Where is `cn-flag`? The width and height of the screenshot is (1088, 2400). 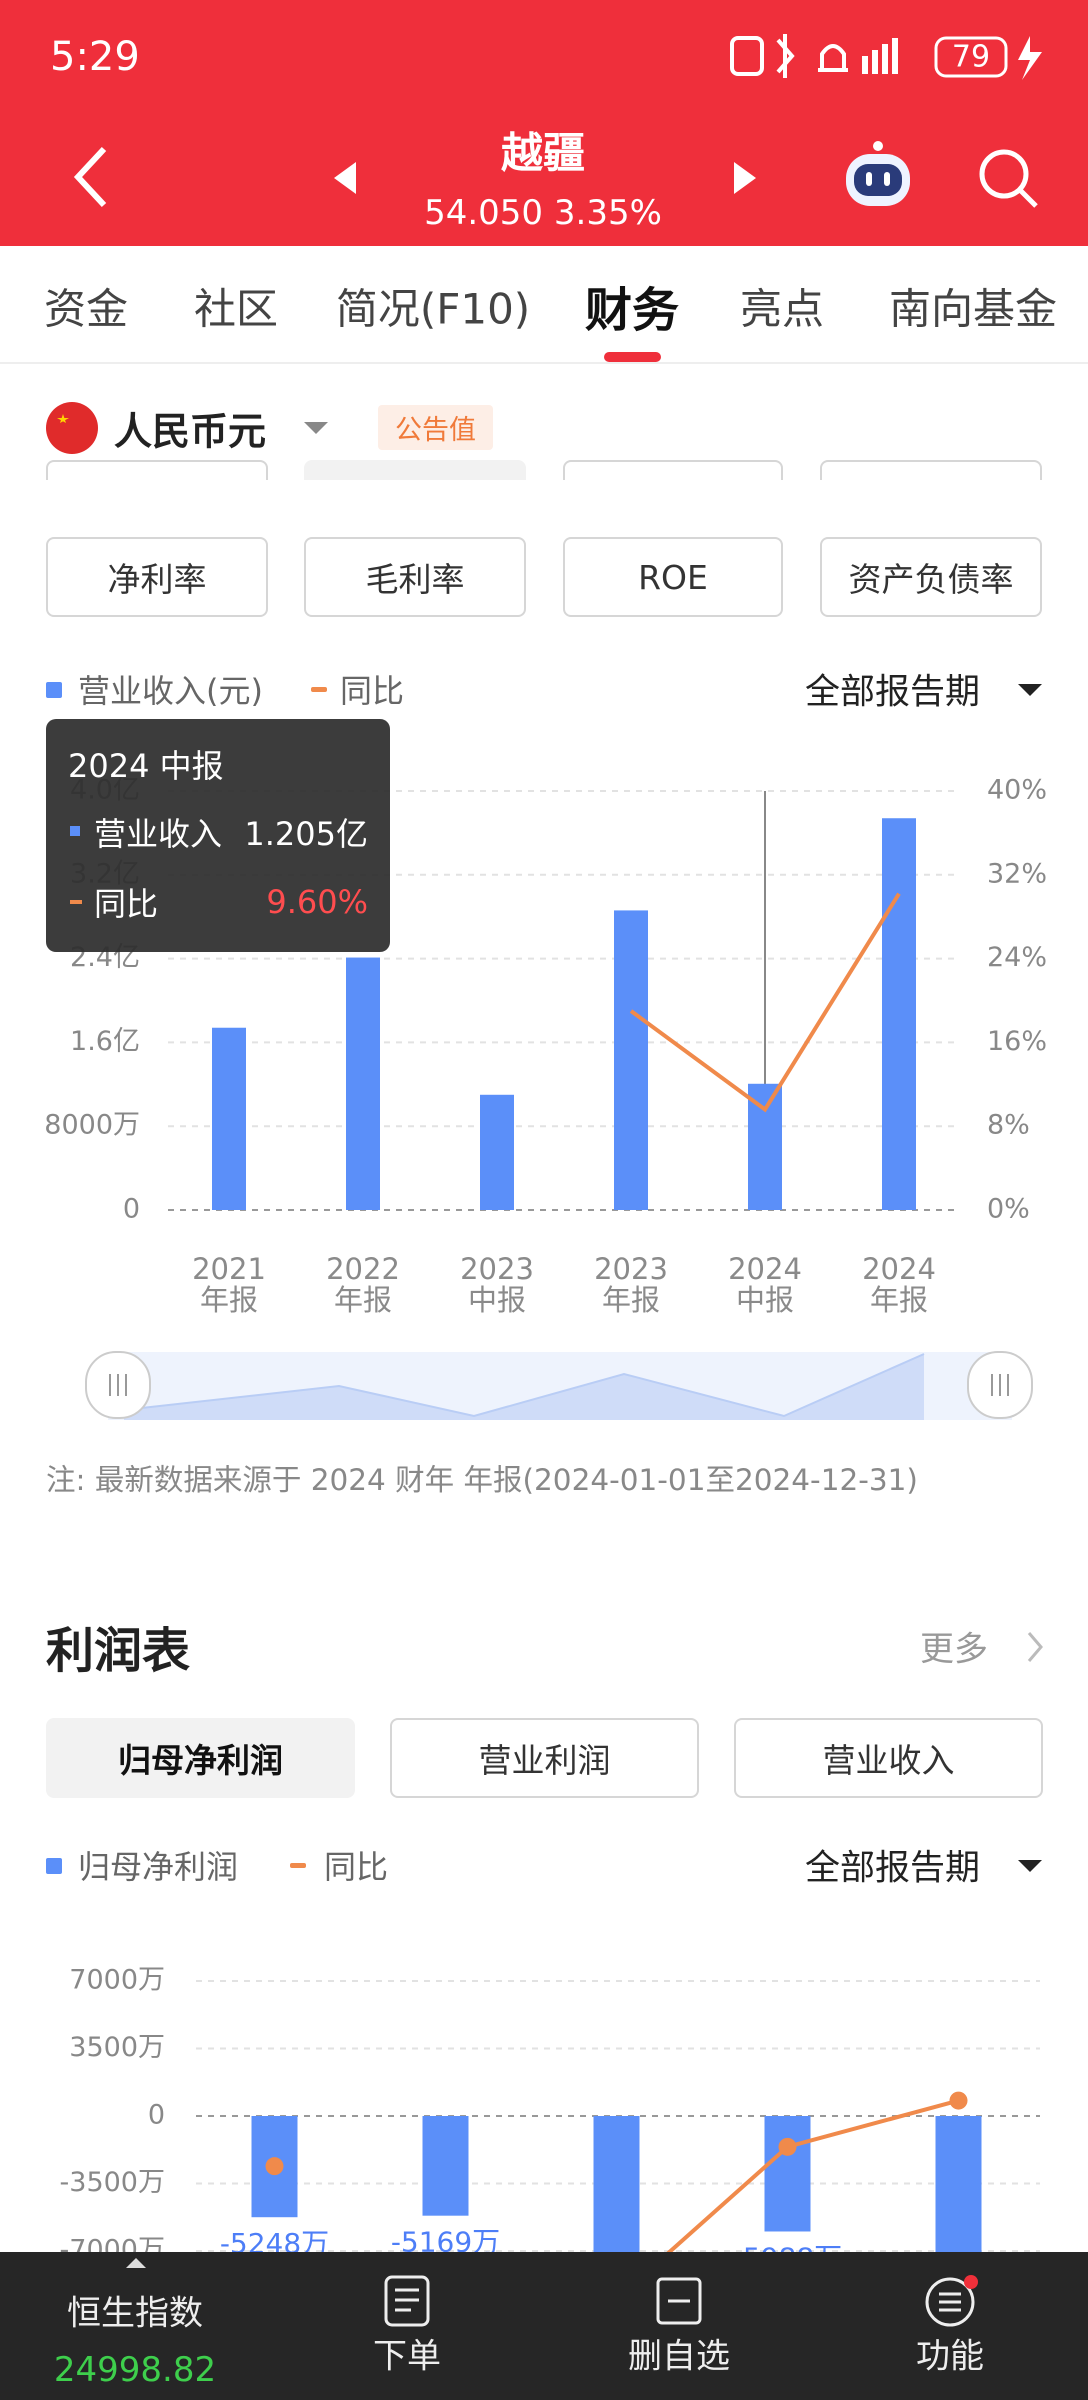 cn-flag is located at coordinates (72, 428).